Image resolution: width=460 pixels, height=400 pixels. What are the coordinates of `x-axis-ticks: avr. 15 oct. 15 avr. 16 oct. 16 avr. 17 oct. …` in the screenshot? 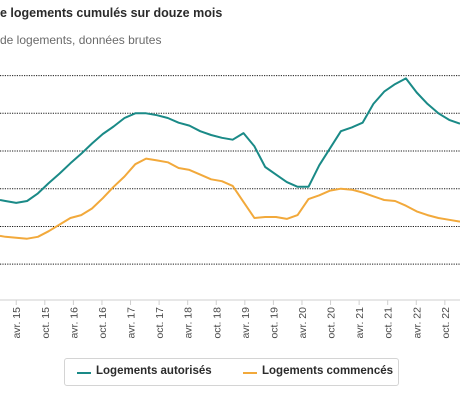 It's located at (231, 319).